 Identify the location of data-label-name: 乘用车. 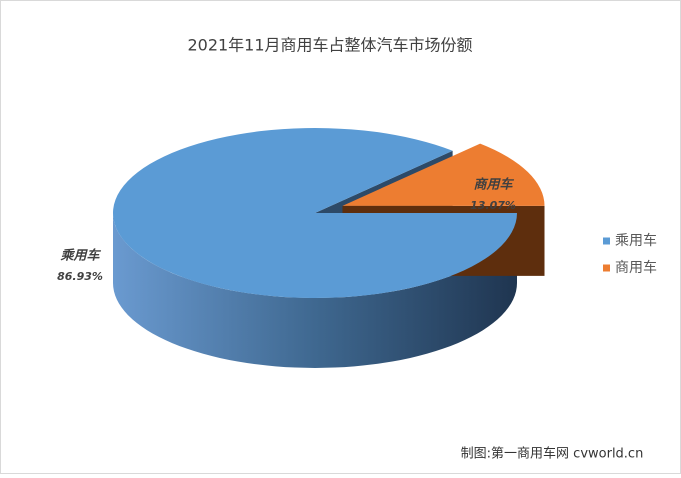
(80, 256).